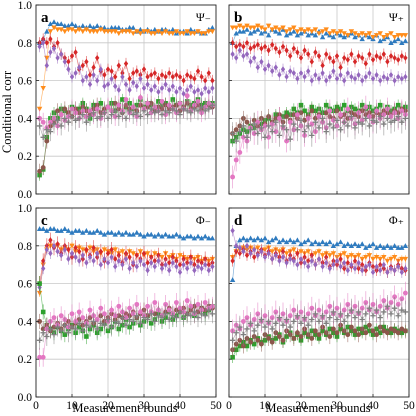  Describe the element at coordinates (301, 406) in the screenshot. I see `x-tick-label: 20` at that location.